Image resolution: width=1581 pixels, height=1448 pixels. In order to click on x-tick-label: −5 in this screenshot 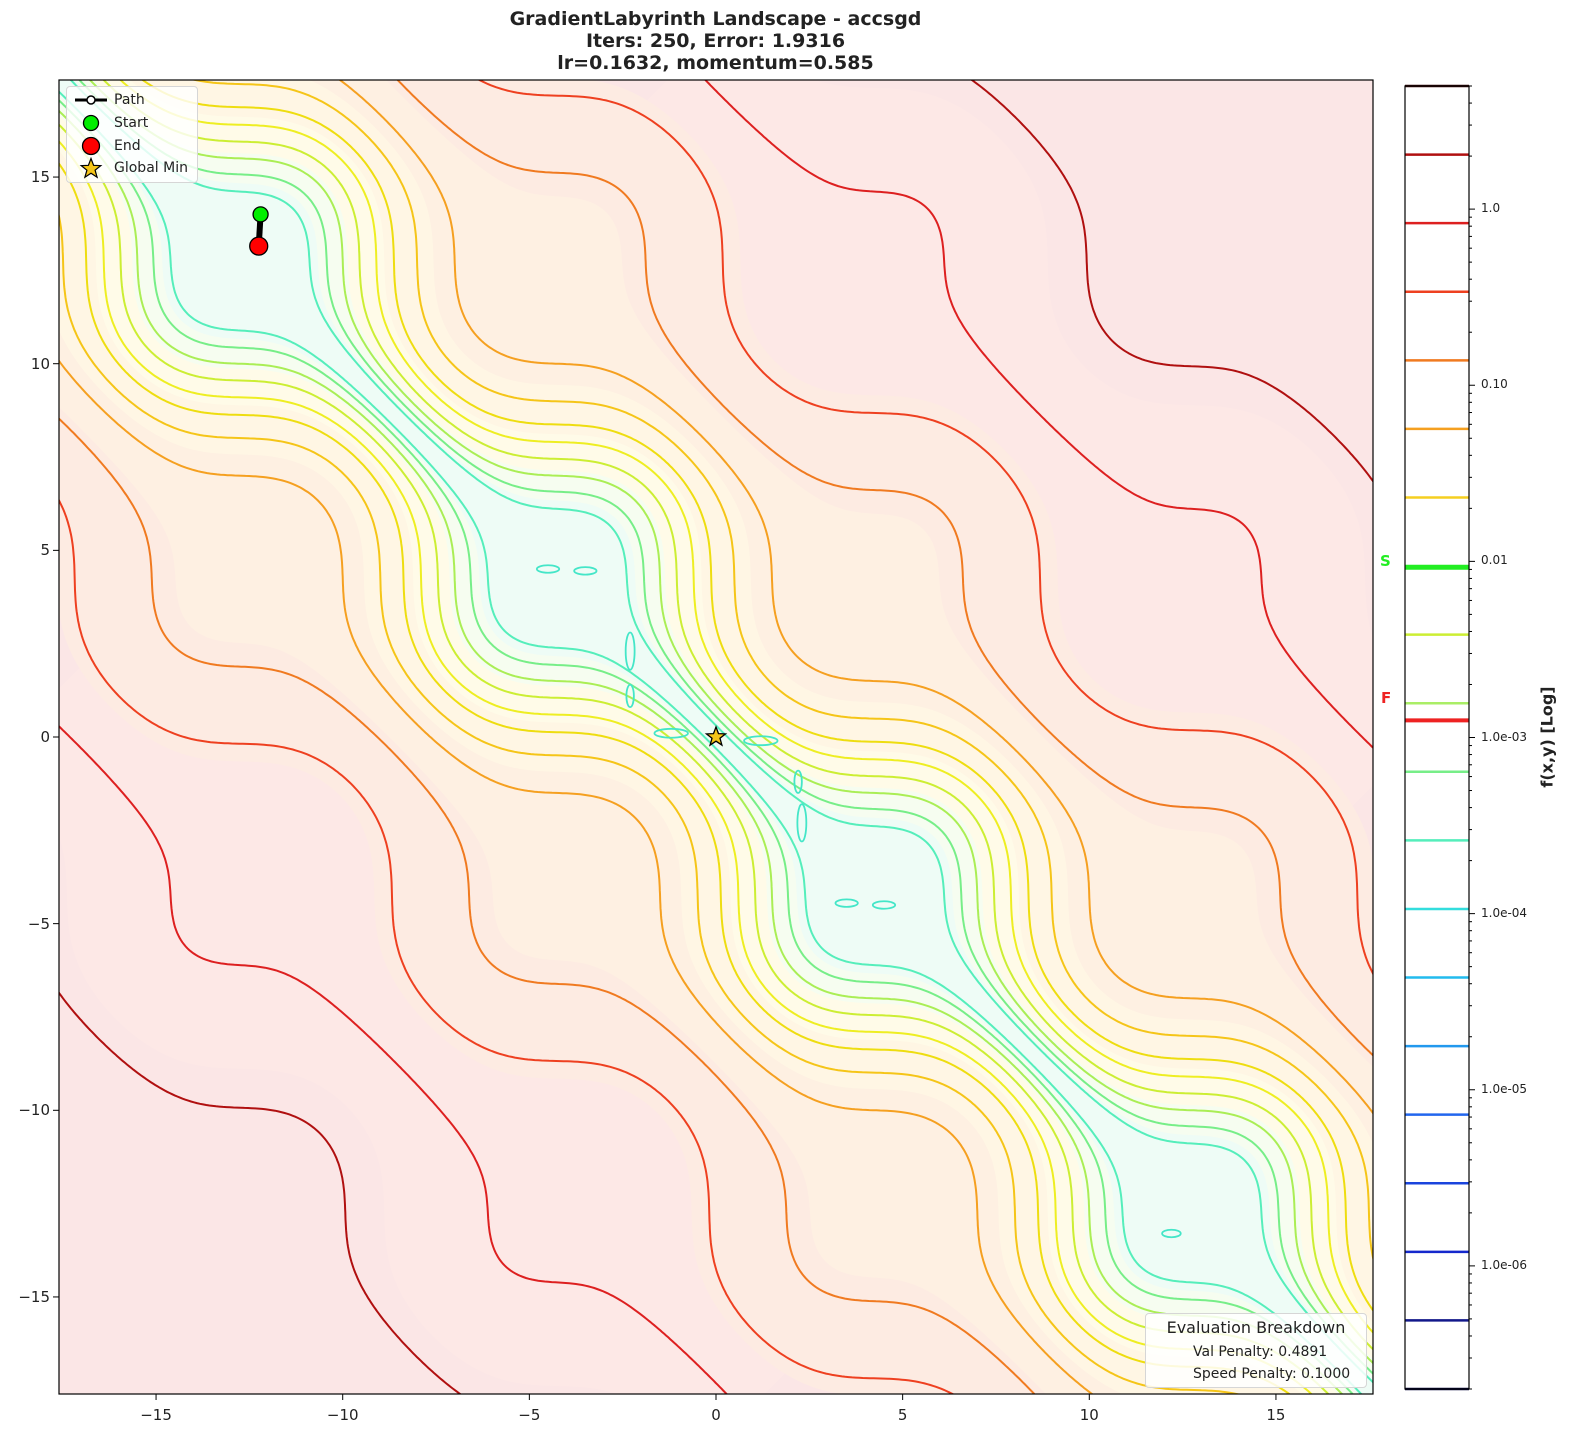, I will do `click(529, 1415)`.